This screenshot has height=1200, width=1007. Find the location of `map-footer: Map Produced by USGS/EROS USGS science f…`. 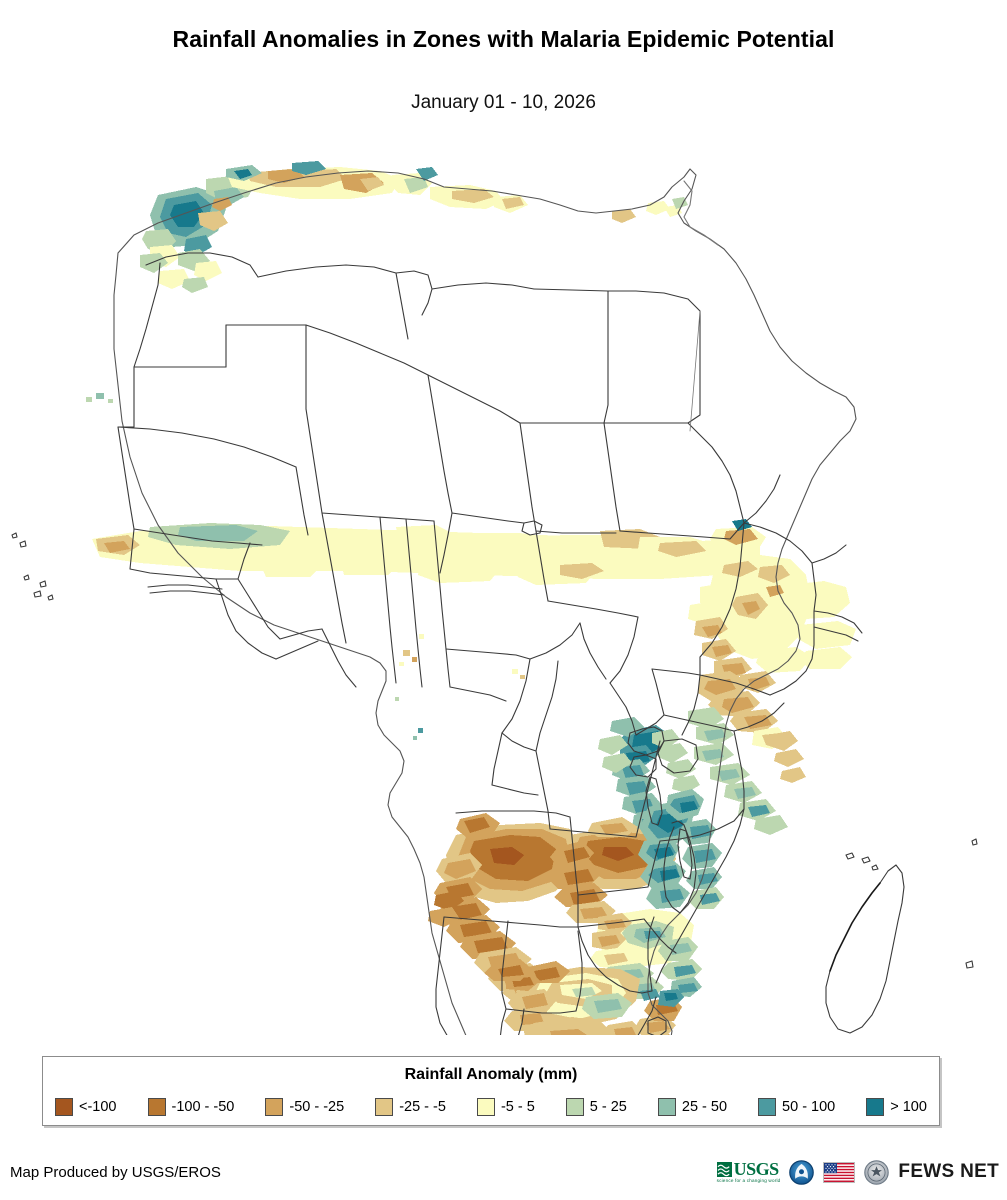

map-footer: Map Produced by USGS/EROS USGS science f… is located at coordinates (503, 1172).